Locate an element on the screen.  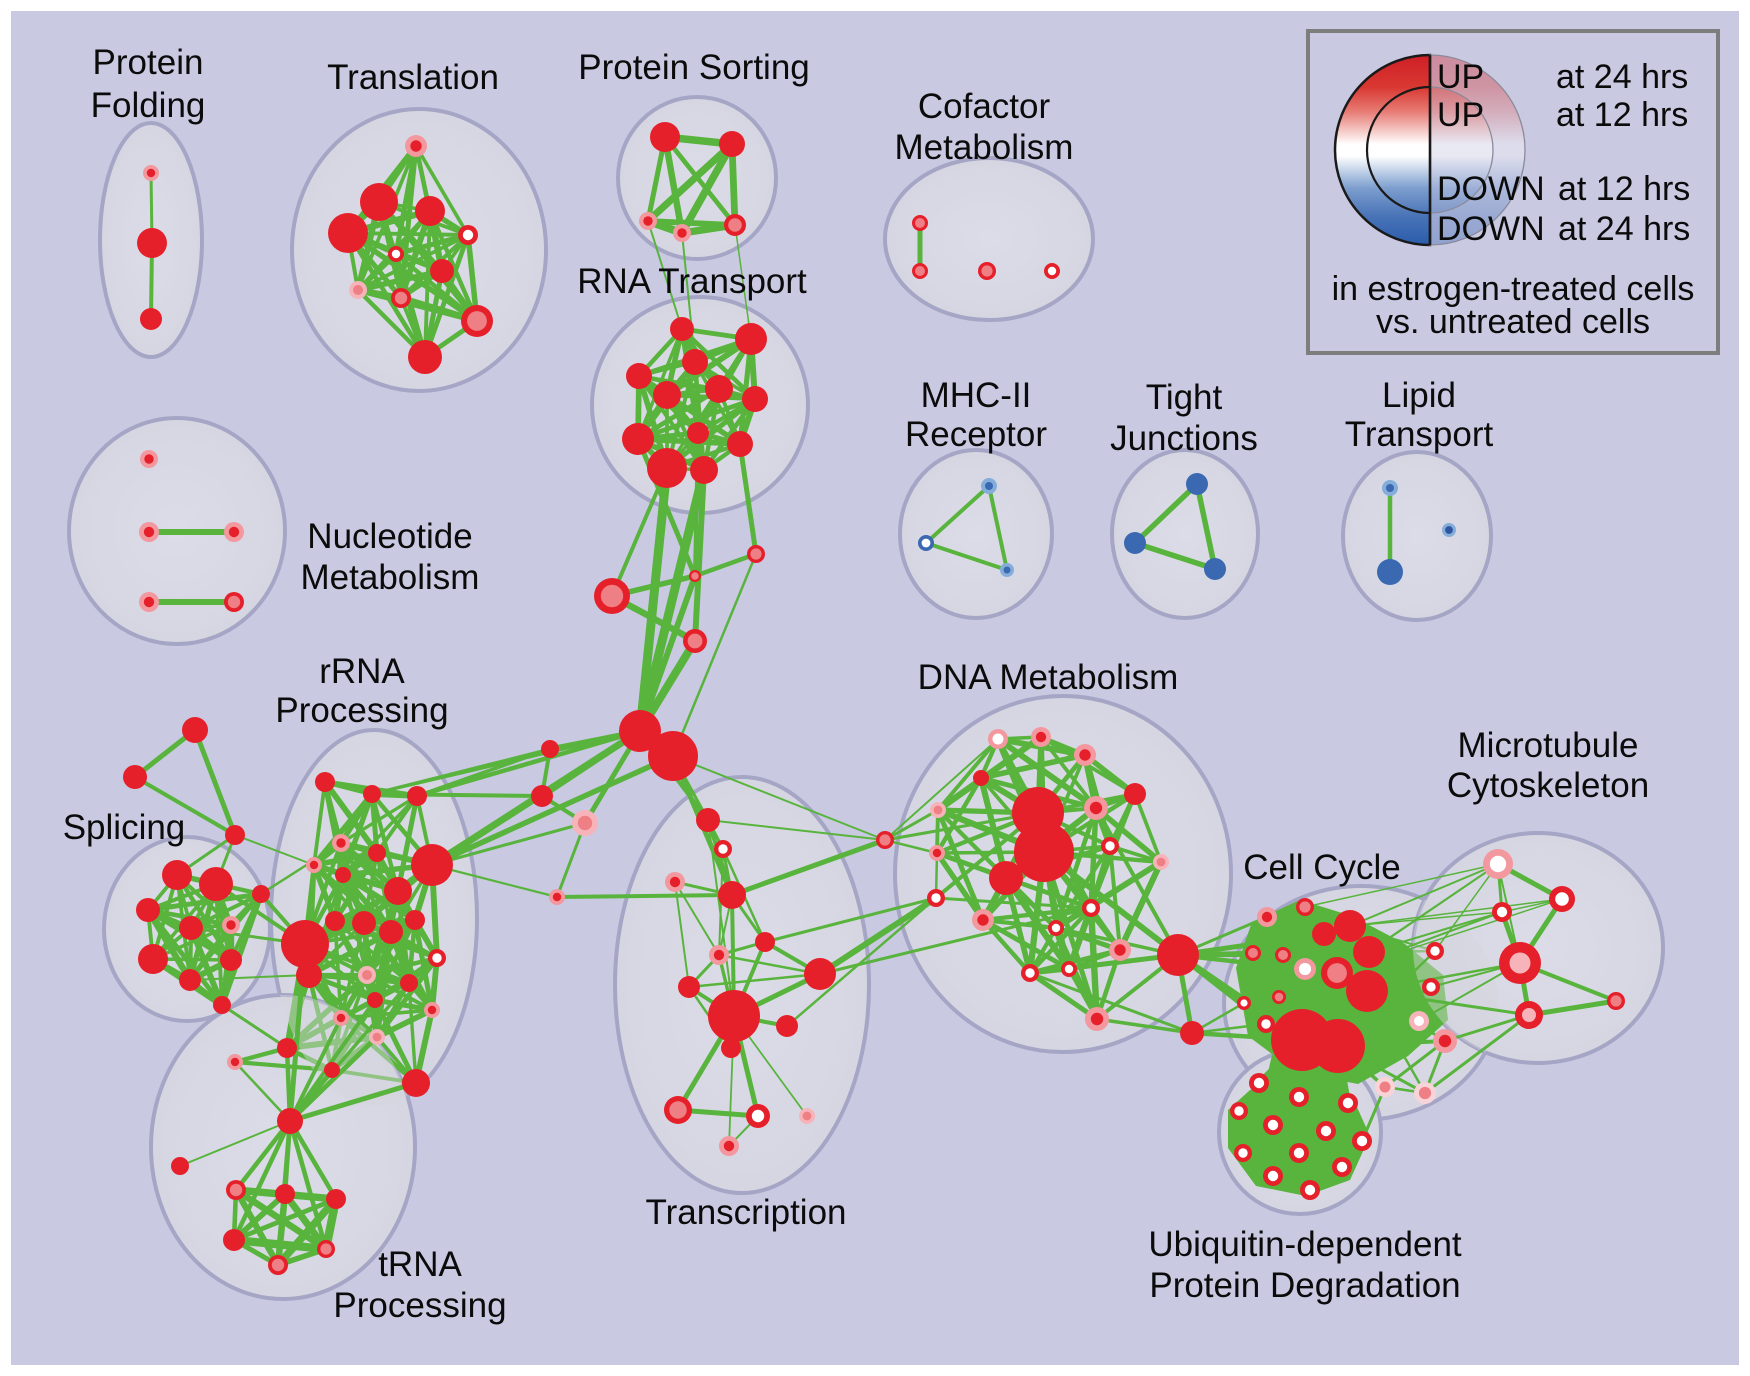
svg-text: Splicing is located at coordinates (124, 827).